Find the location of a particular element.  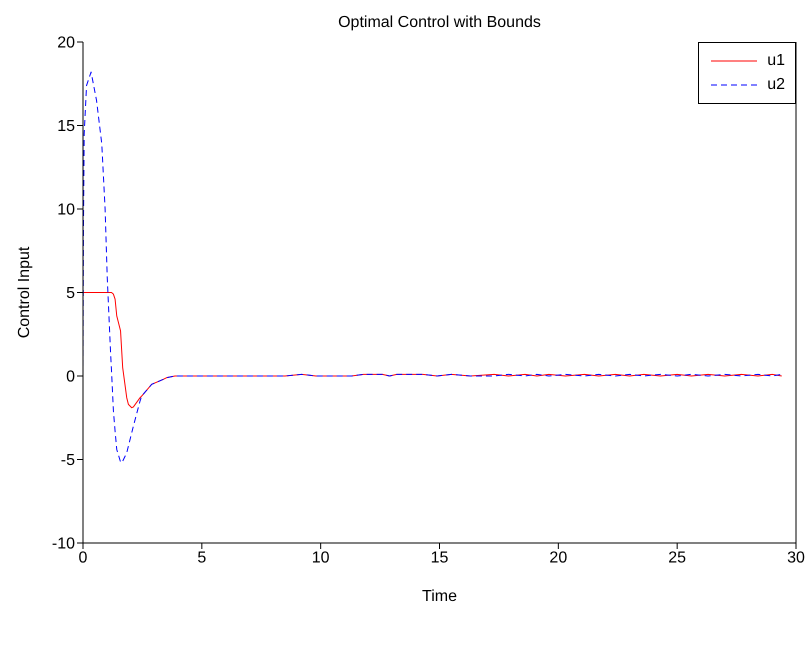

y-tick-label: 0 is located at coordinates (71, 377).